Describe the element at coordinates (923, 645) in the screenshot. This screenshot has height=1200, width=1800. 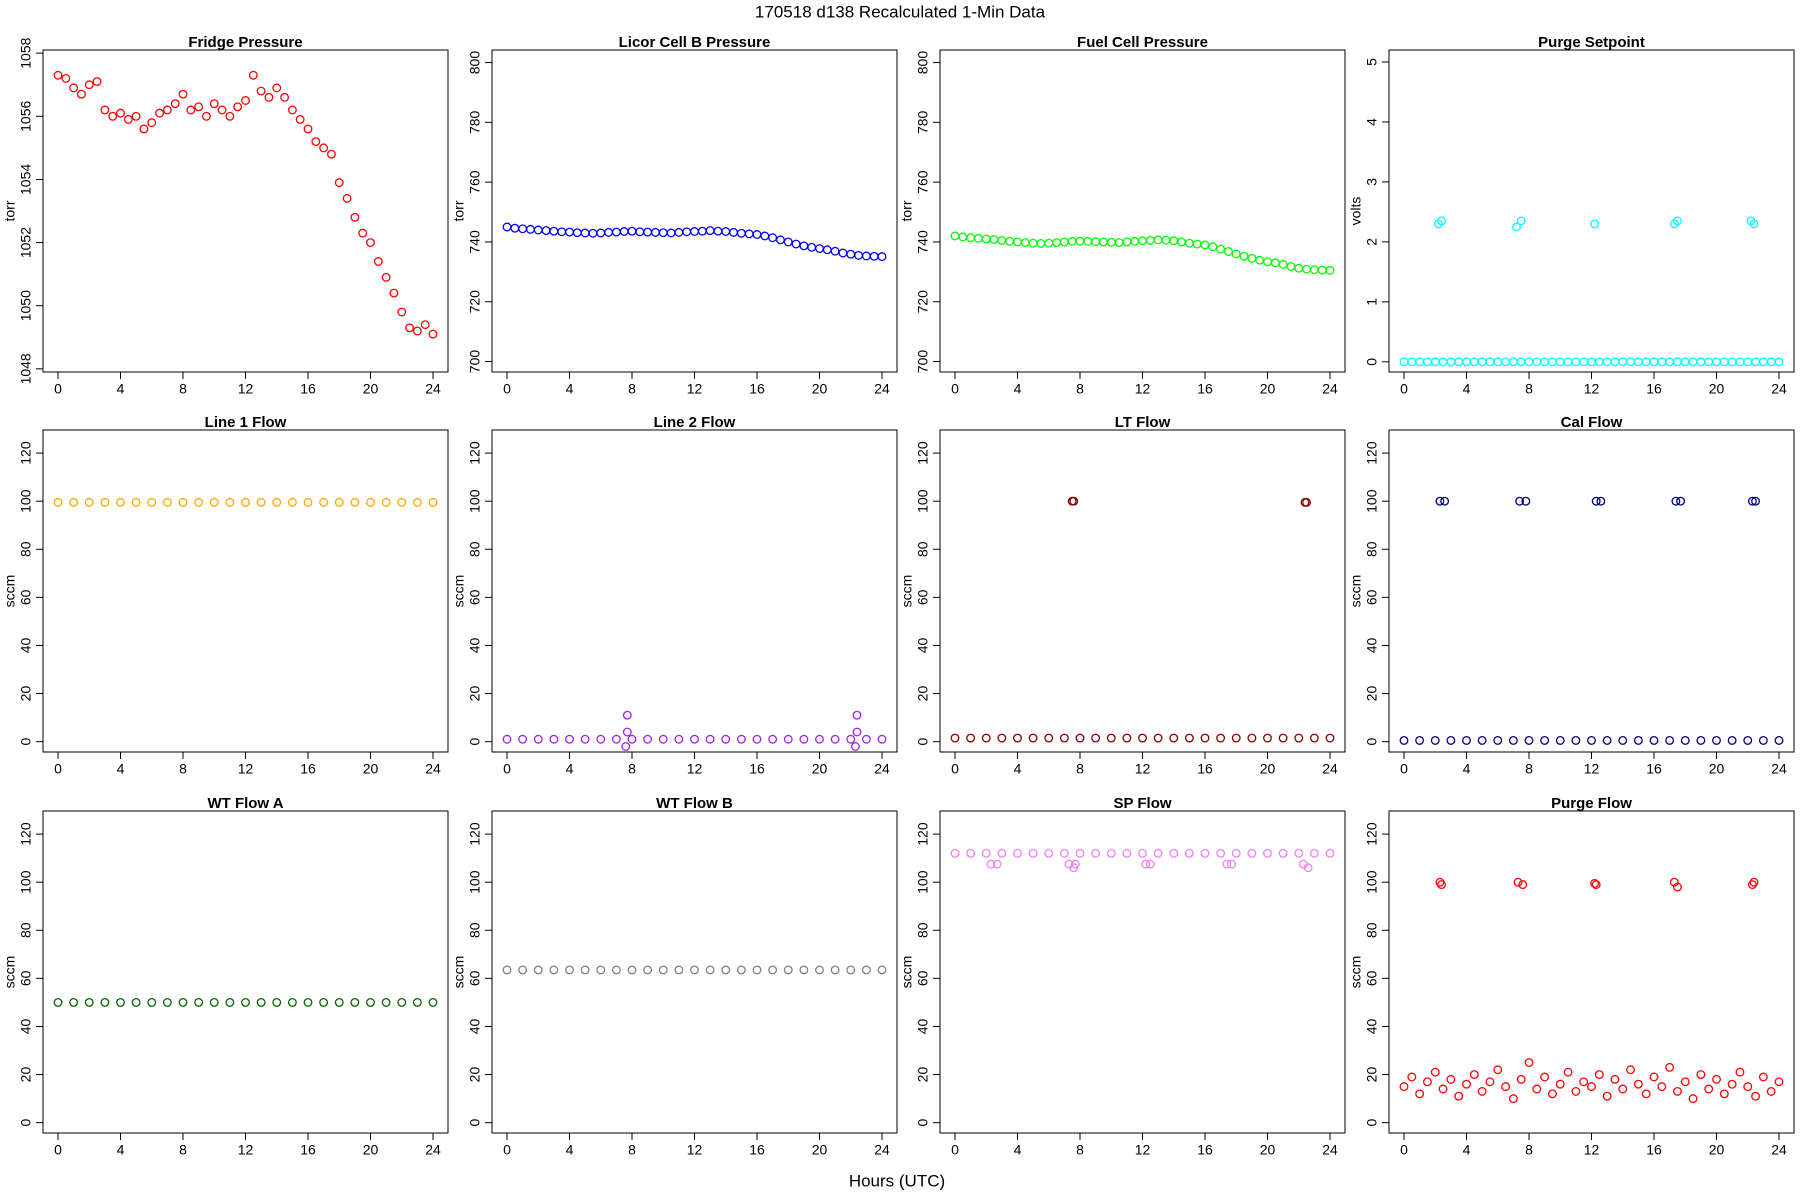
I see `y-tick-label: 40` at that location.